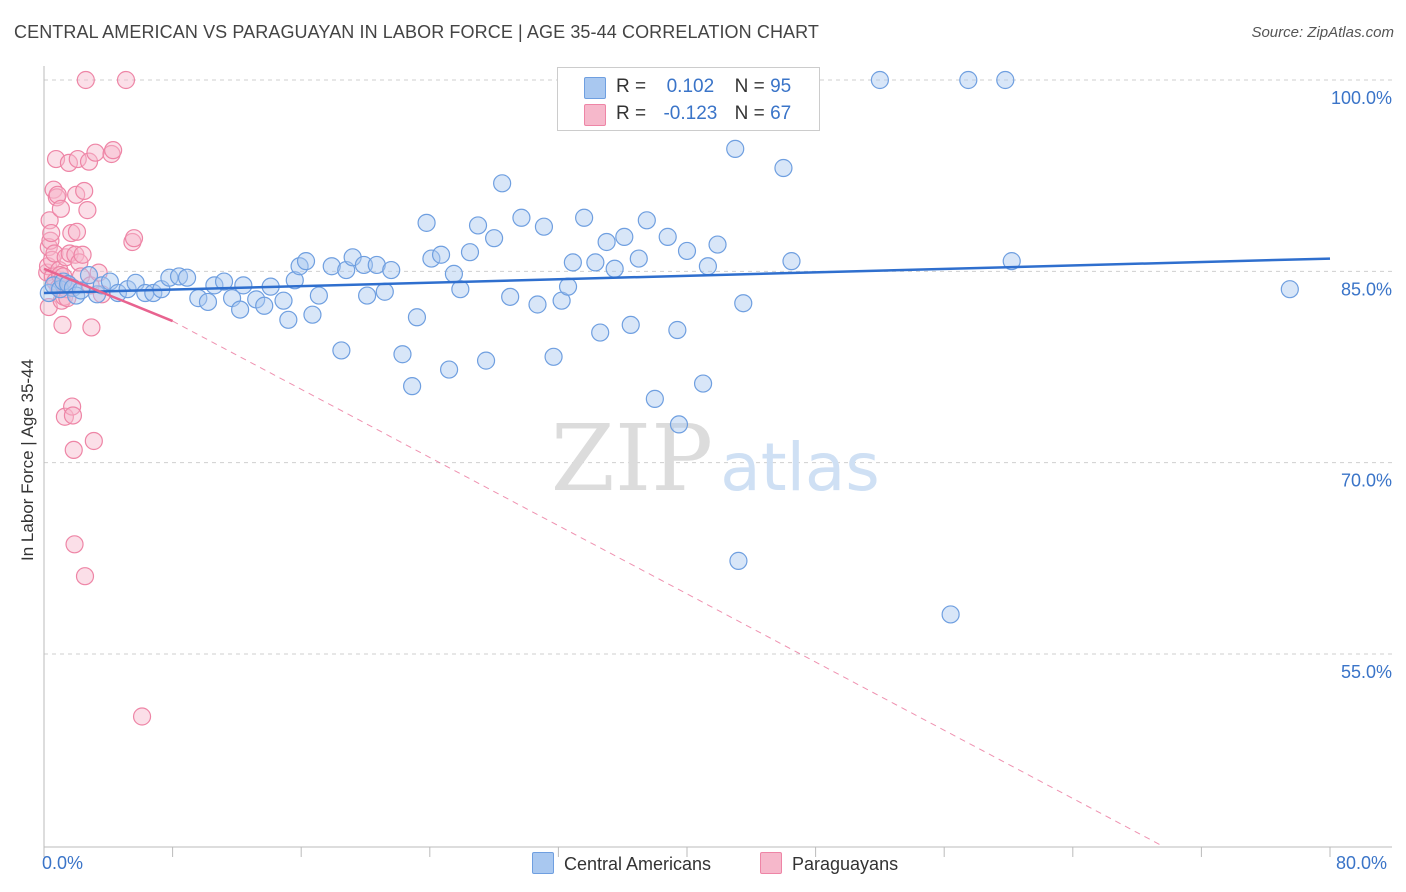 Image resolution: width=1406 pixels, height=892 pixels. I want to click on r-label: R =, so click(631, 86).